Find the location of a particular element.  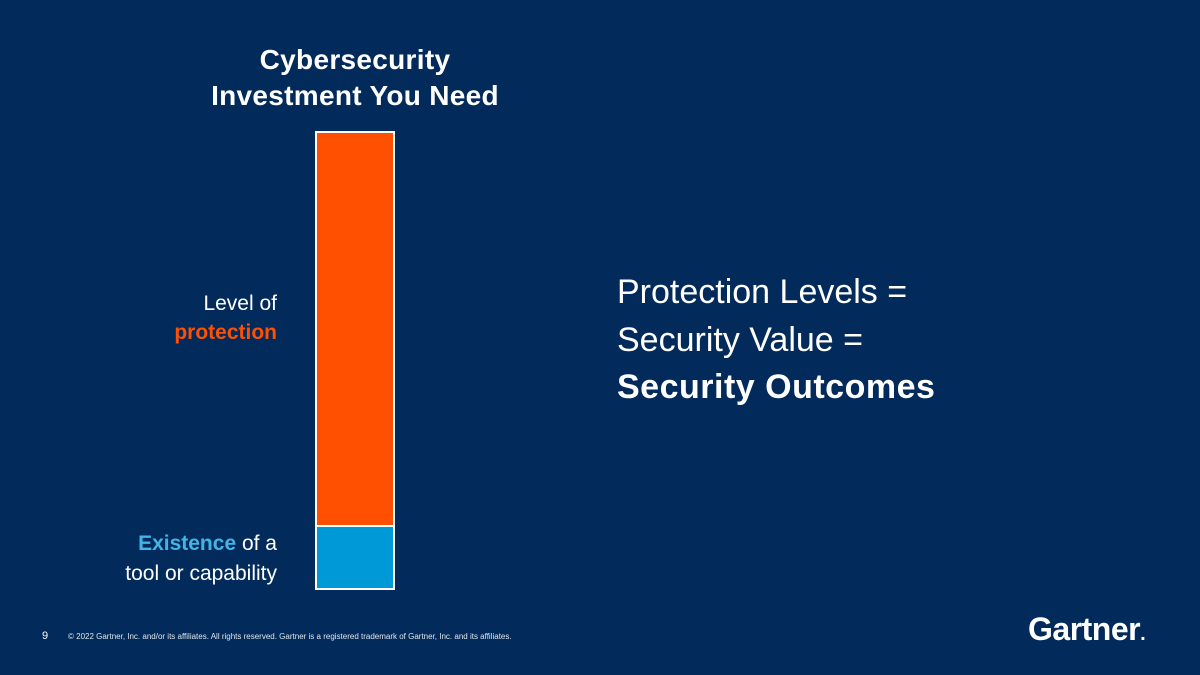

logo-text: Gartner is located at coordinates (1084, 629).